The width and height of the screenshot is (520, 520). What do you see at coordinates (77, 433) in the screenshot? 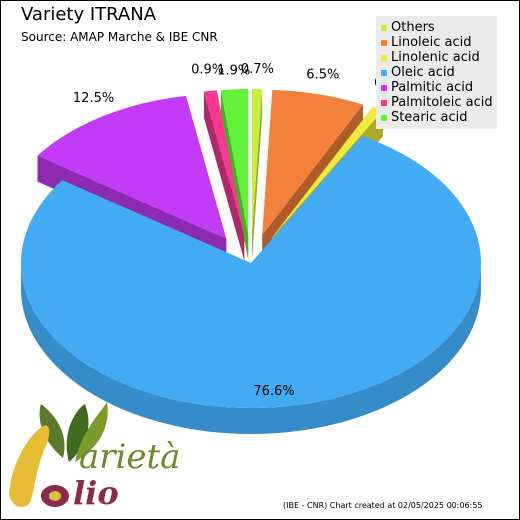
I see `logo-leaf-center` at bounding box center [77, 433].